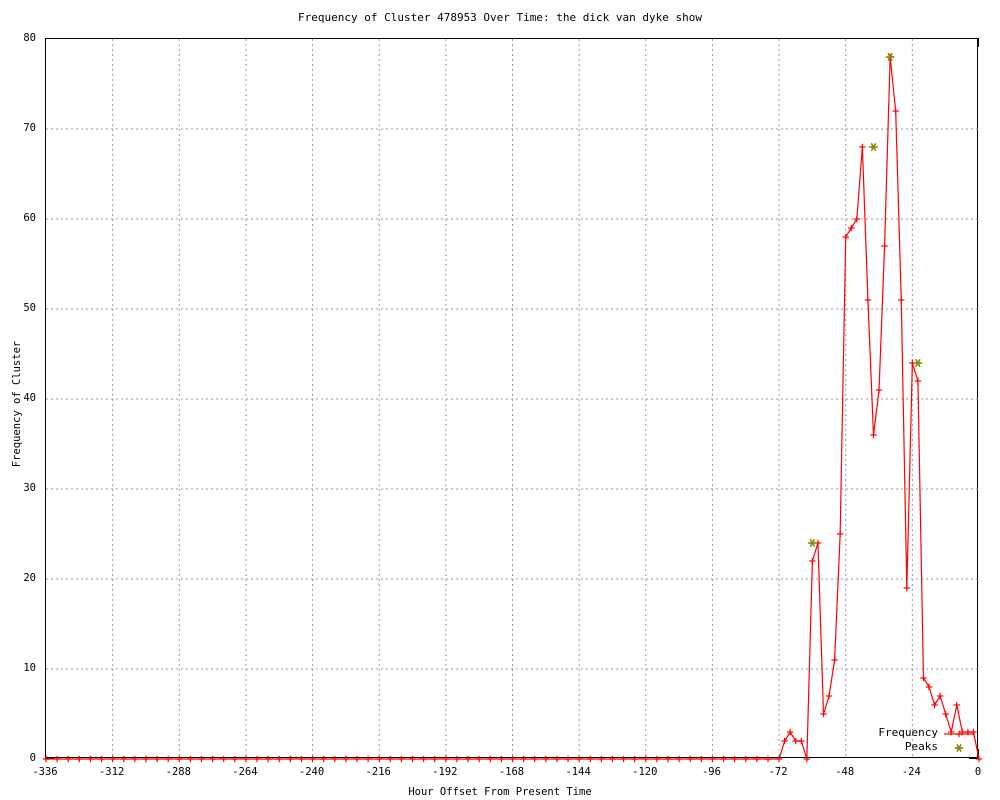 The width and height of the screenshot is (1000, 800). I want to click on x-tick-label: -240, so click(311, 772).